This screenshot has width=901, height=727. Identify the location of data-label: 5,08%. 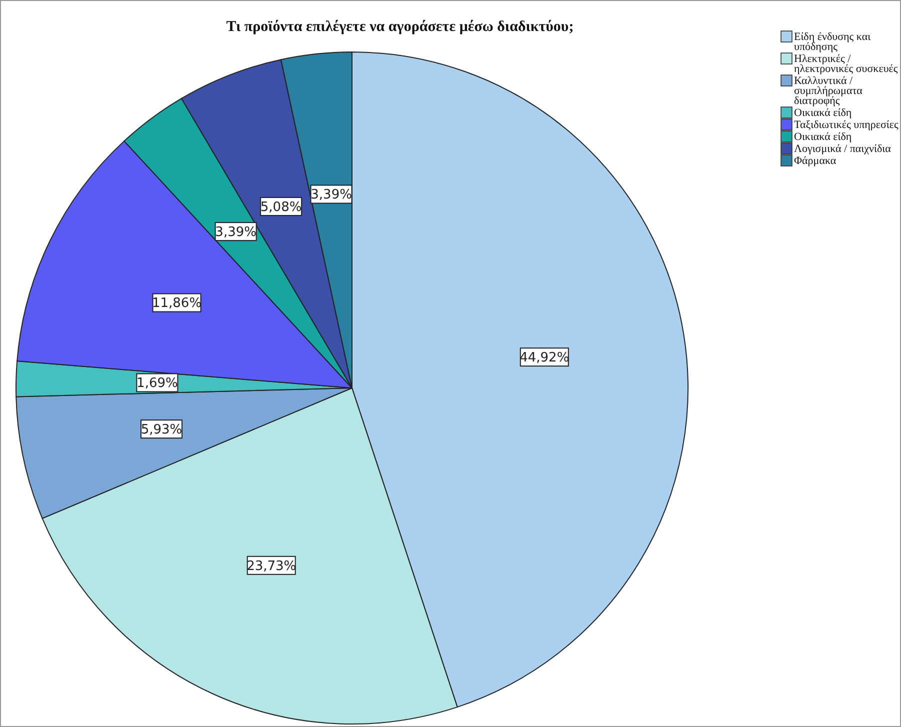
(281, 207).